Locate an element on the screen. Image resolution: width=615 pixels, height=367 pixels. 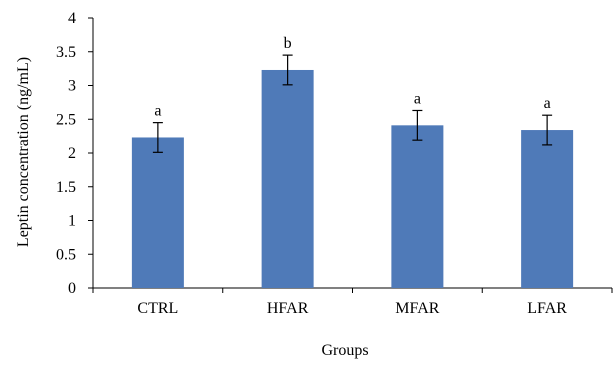
y-tick-label: 2 is located at coordinates (72, 153).